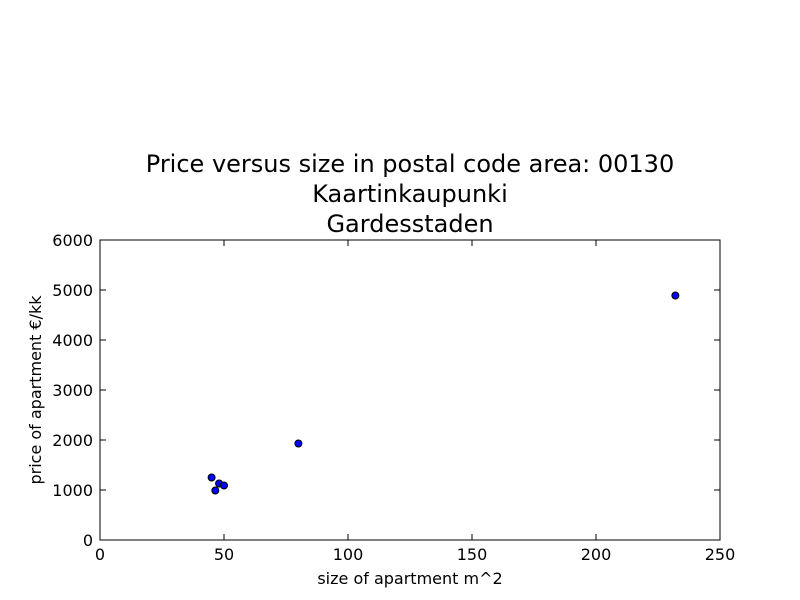 The image size is (800, 600). Describe the element at coordinates (409, 578) in the screenshot. I see `x-axis-label: size of apartment m^2` at that location.